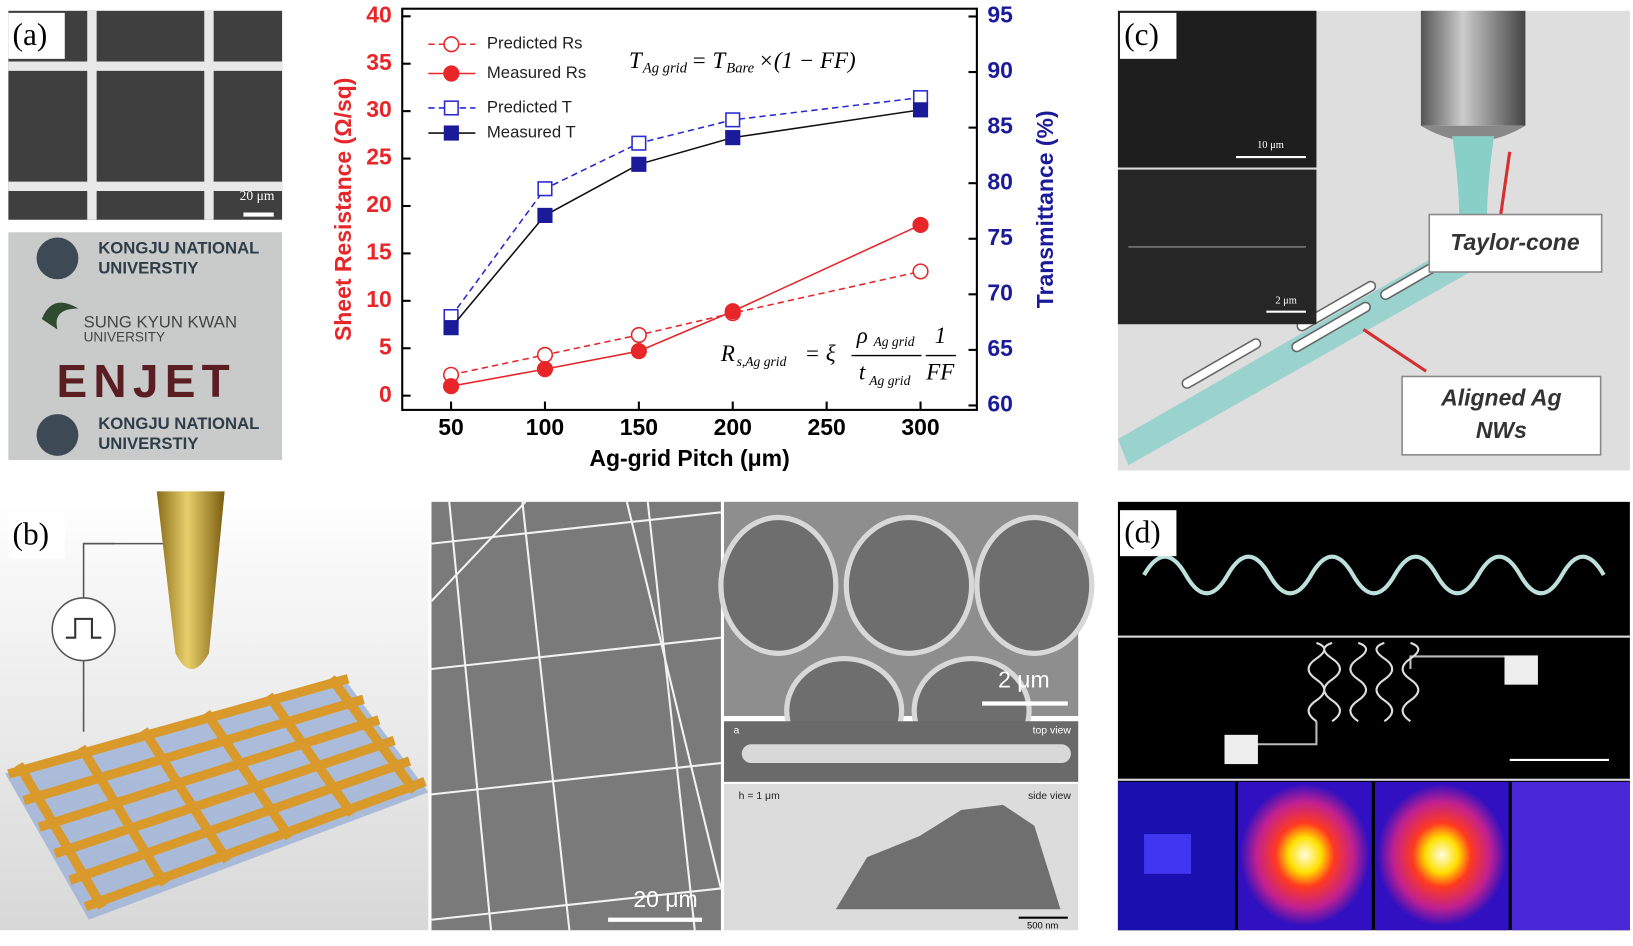 The image size is (1633, 946). I want to click on formula-part: t, so click(862, 372).